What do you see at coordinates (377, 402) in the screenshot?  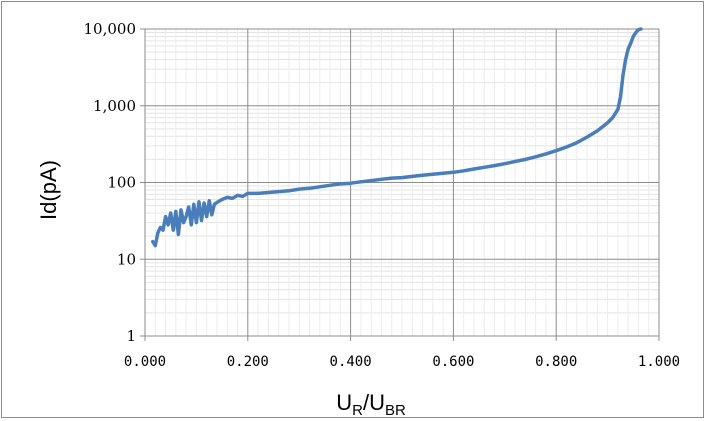 I see `x-label-base-2: U` at bounding box center [377, 402].